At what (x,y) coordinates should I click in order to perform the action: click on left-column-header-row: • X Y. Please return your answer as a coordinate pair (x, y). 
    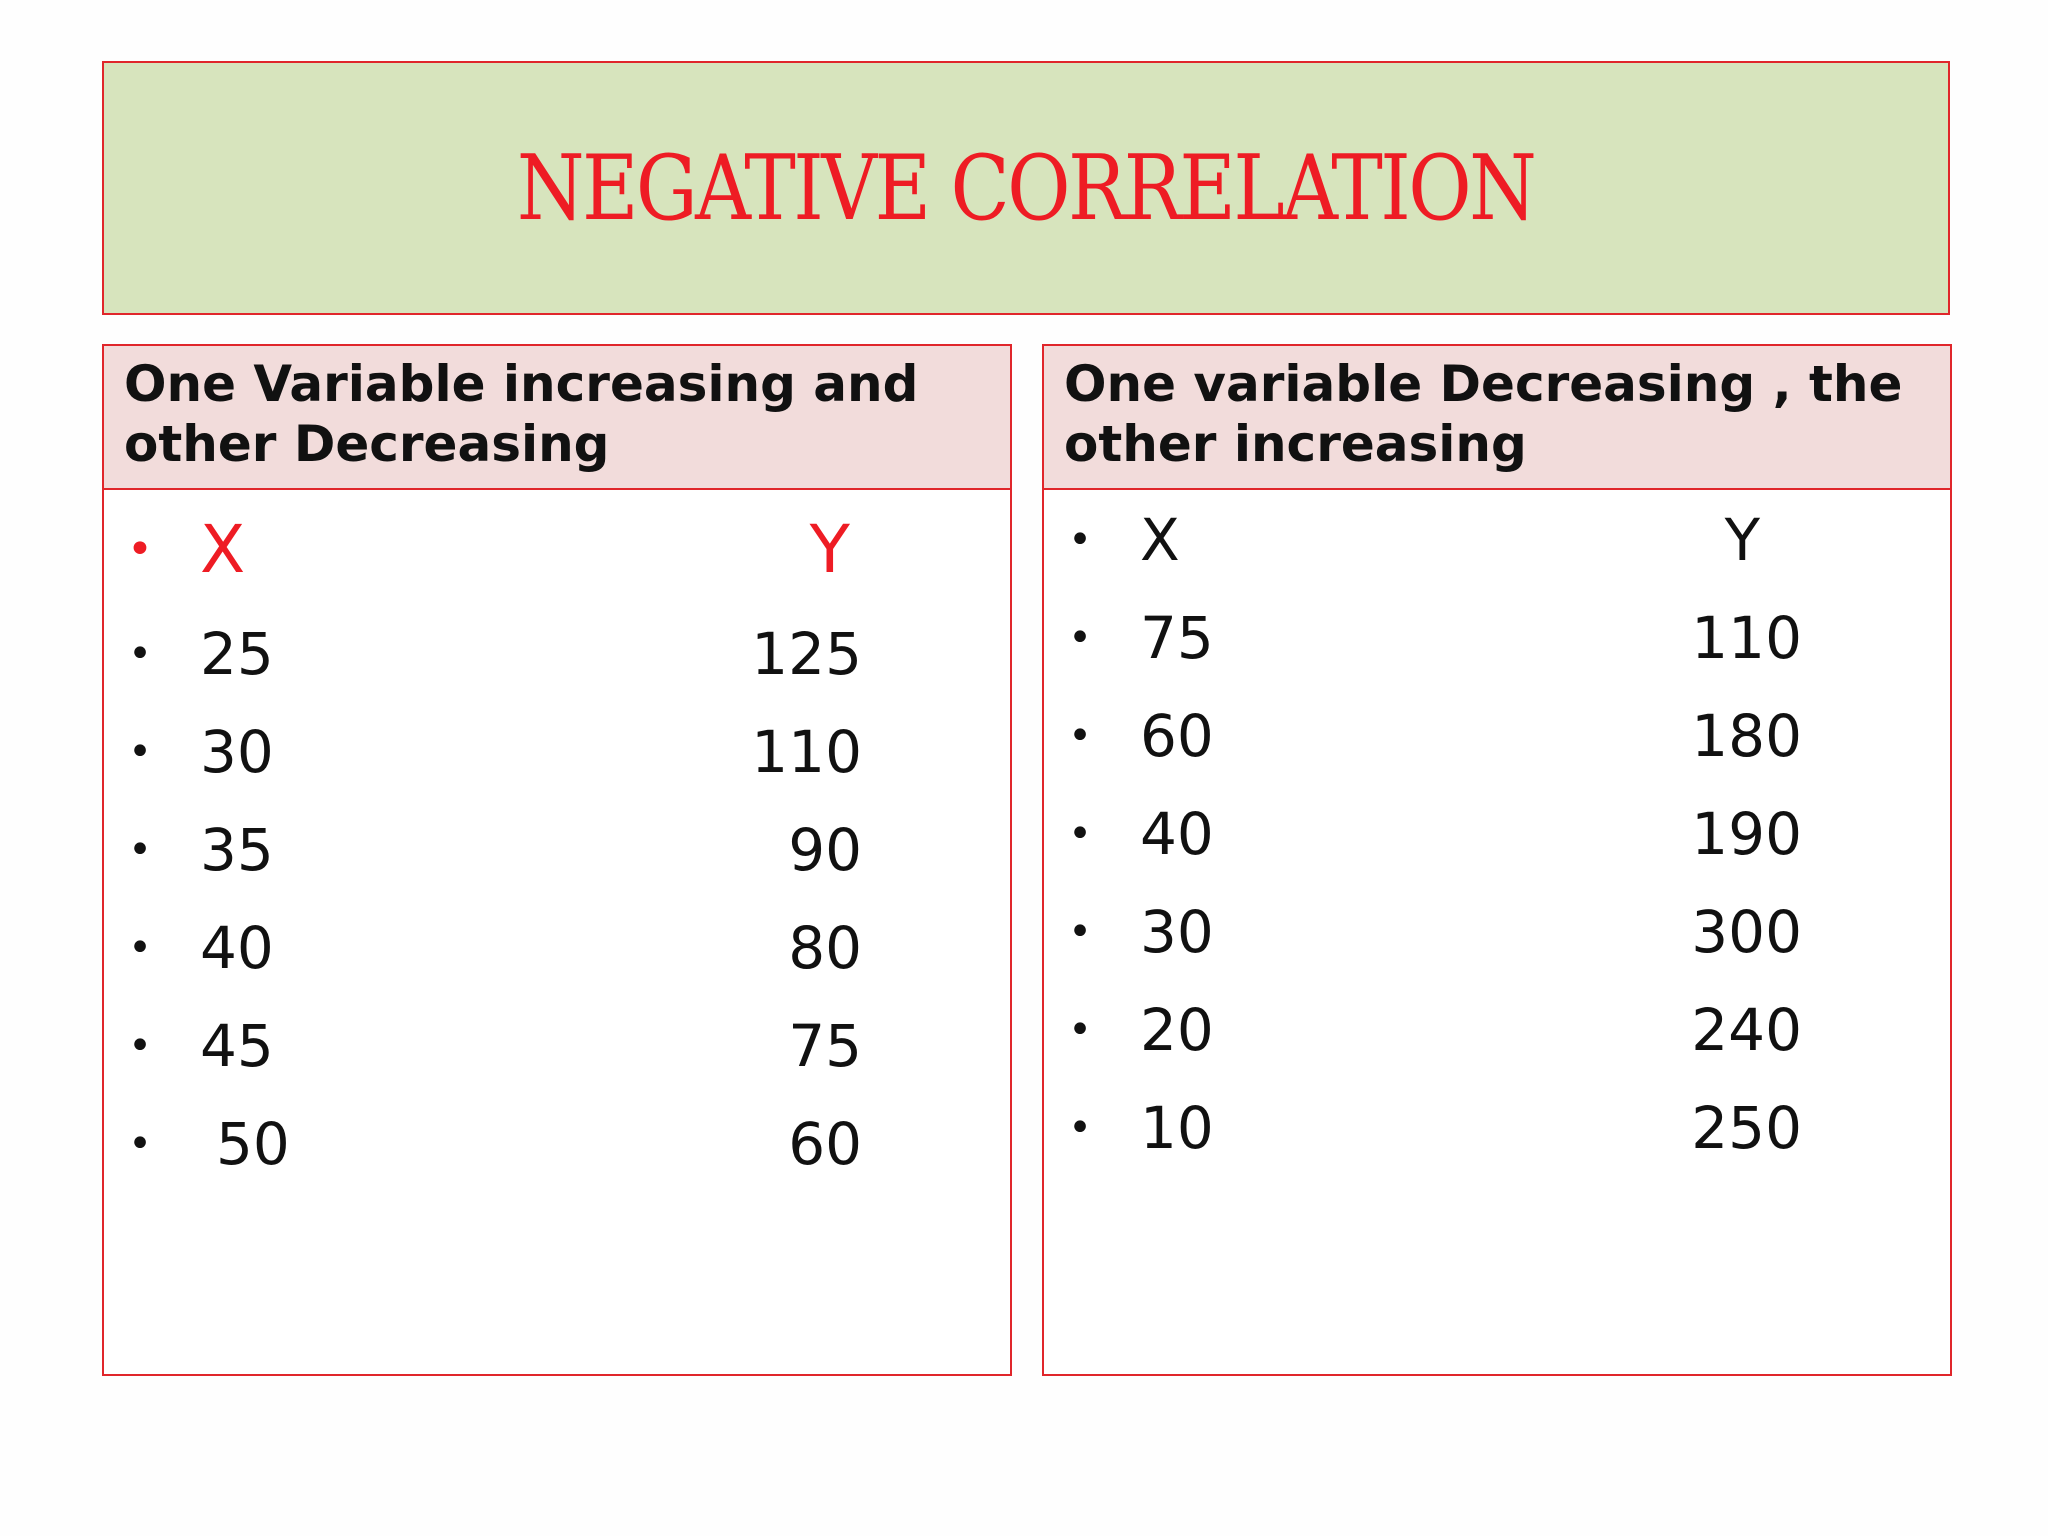
    Looking at the image, I should click on (557, 550).